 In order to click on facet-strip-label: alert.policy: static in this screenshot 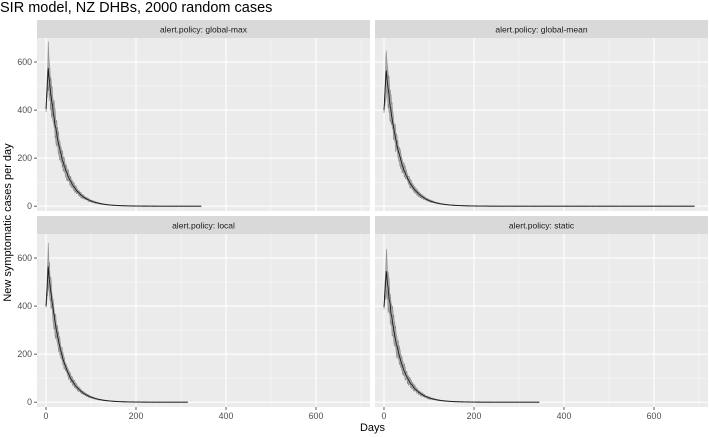, I will do `click(542, 226)`.